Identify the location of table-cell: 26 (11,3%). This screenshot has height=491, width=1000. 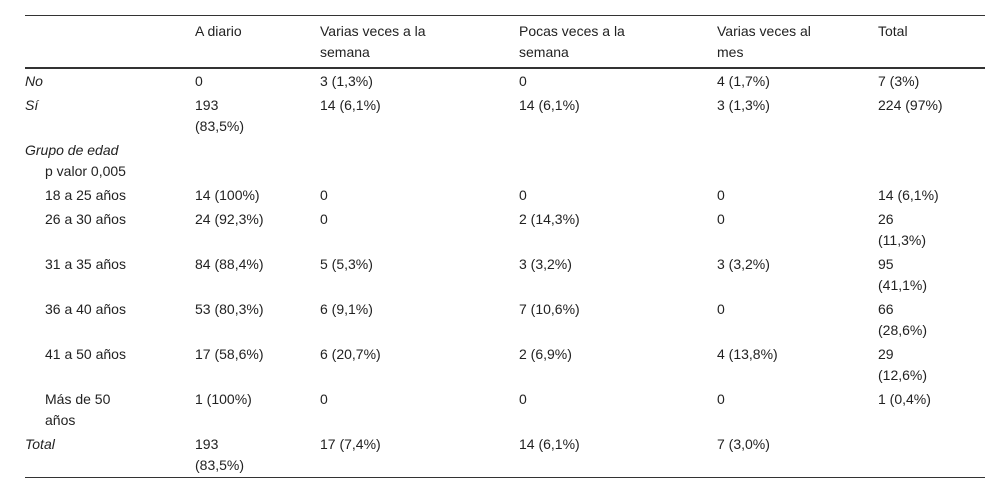
(902, 229).